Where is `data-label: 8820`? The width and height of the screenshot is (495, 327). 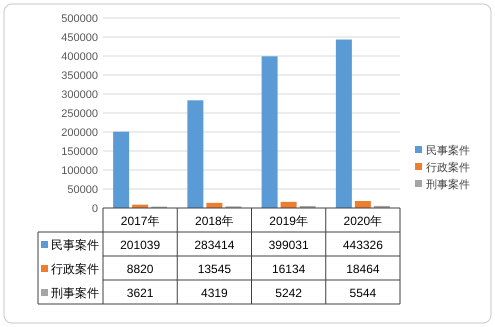 data-label: 8820 is located at coordinates (140, 269).